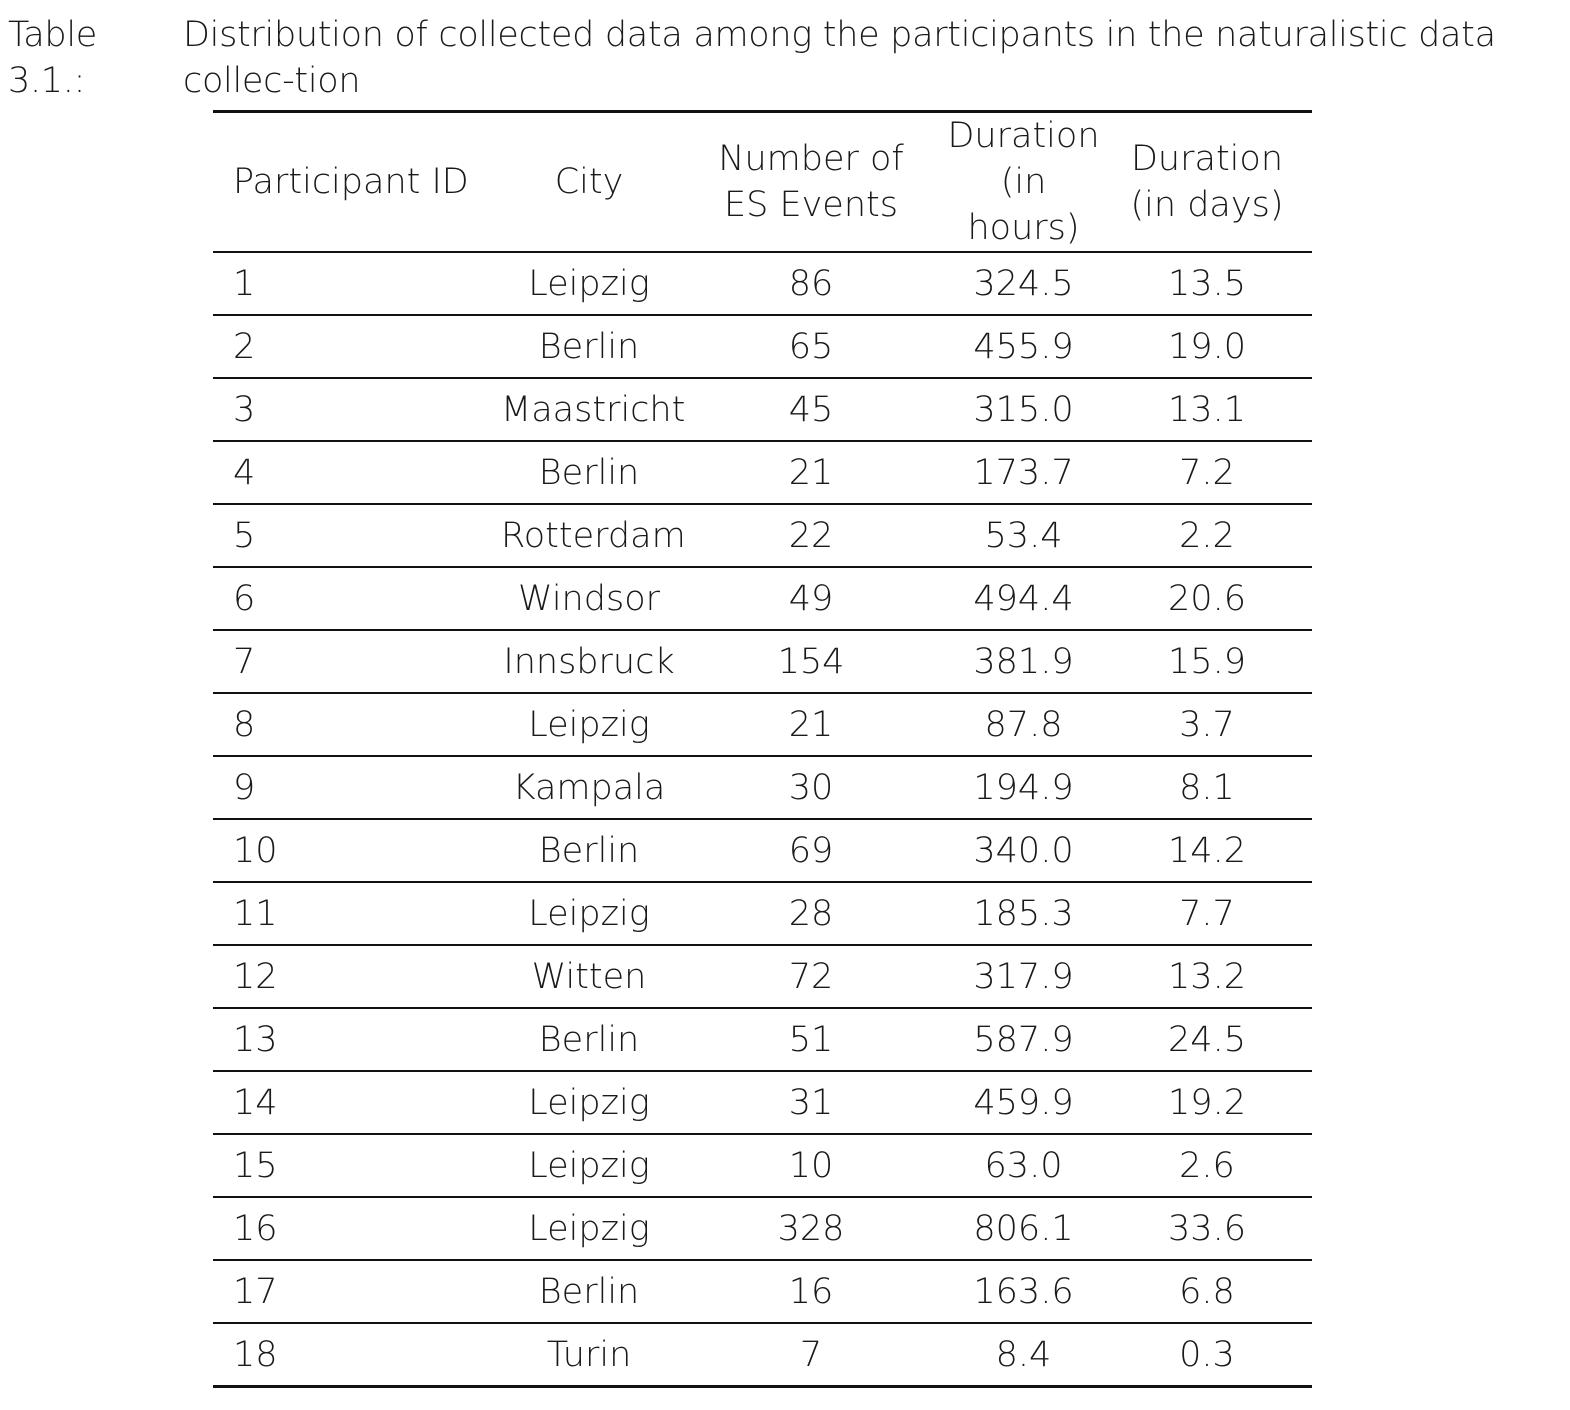 The height and width of the screenshot is (1410, 1570). What do you see at coordinates (1207, 1355) in the screenshot?
I see `cell-duration-days: 0.3` at bounding box center [1207, 1355].